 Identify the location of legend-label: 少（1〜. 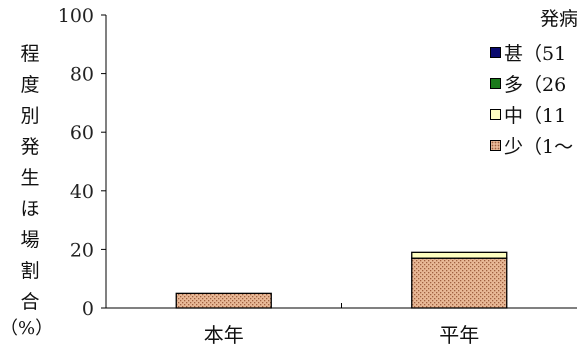
(539, 146).